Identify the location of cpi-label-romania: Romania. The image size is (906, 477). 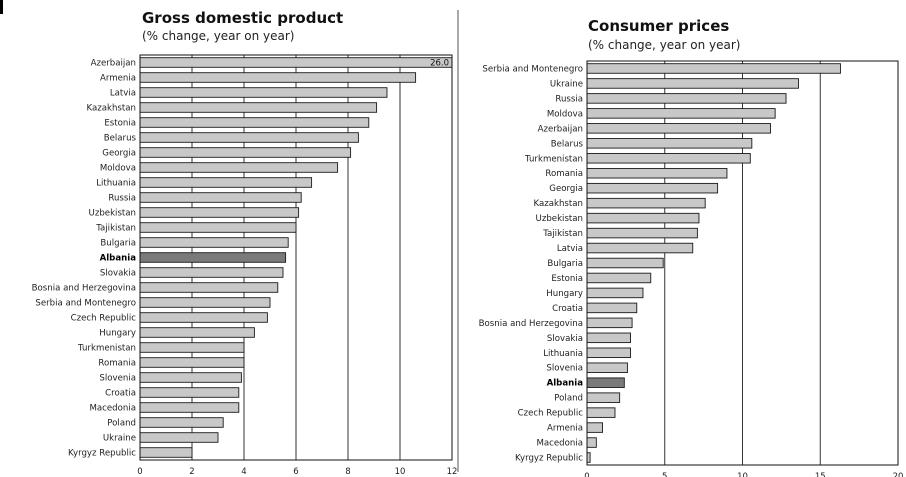
(564, 174).